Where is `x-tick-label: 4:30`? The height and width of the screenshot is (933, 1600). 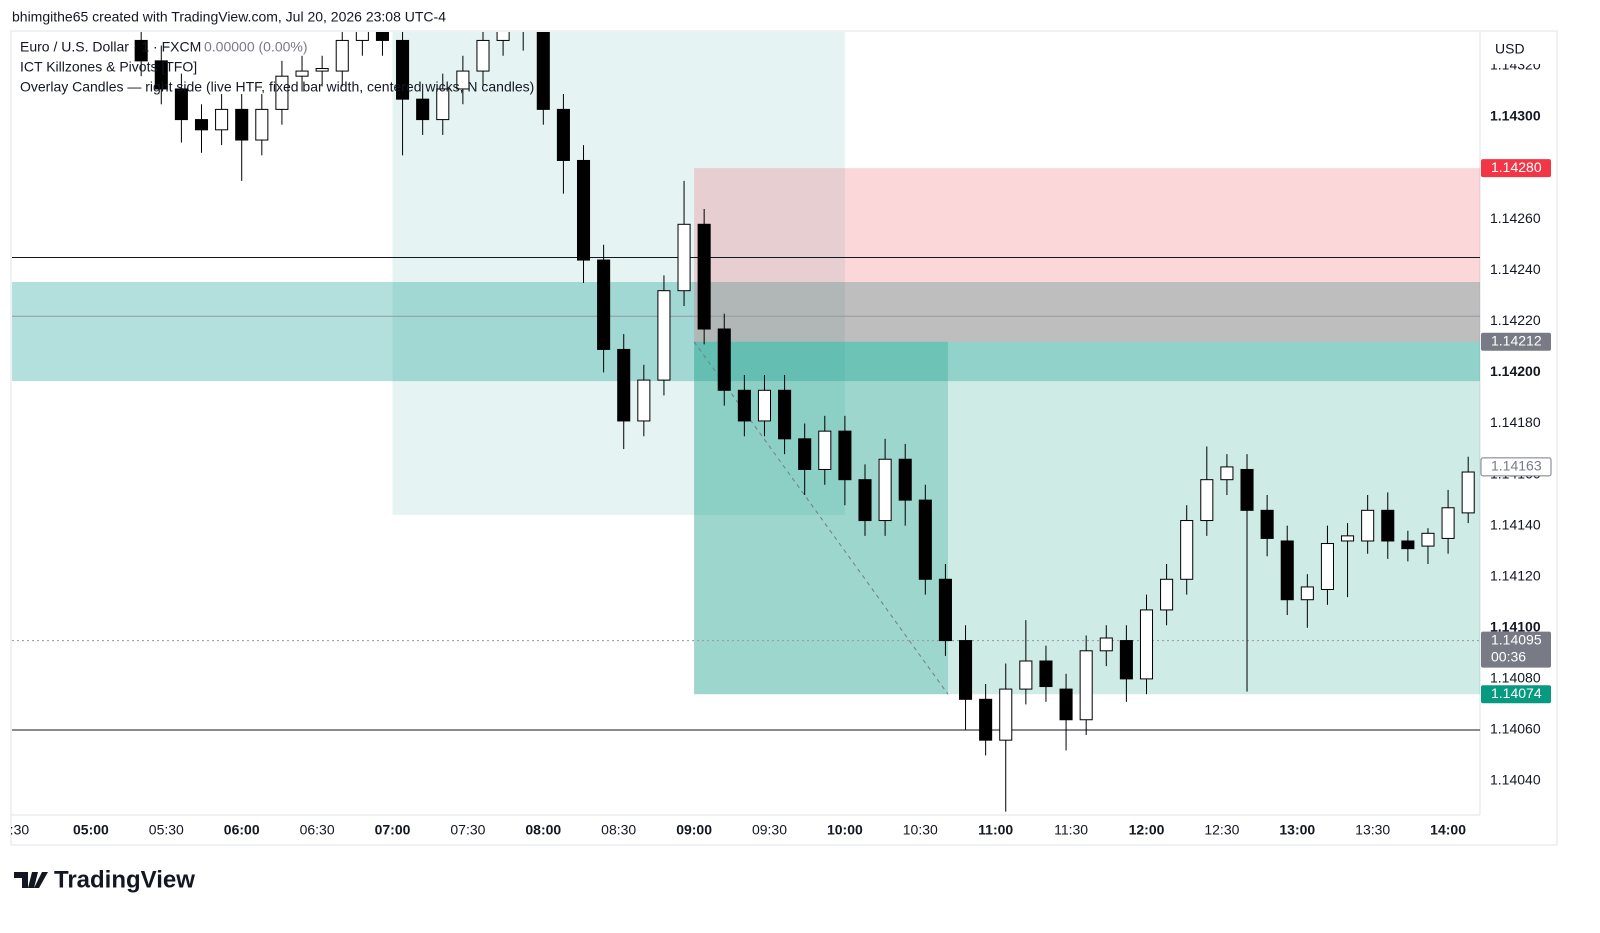 x-tick-label: 4:30 is located at coordinates (15, 830).